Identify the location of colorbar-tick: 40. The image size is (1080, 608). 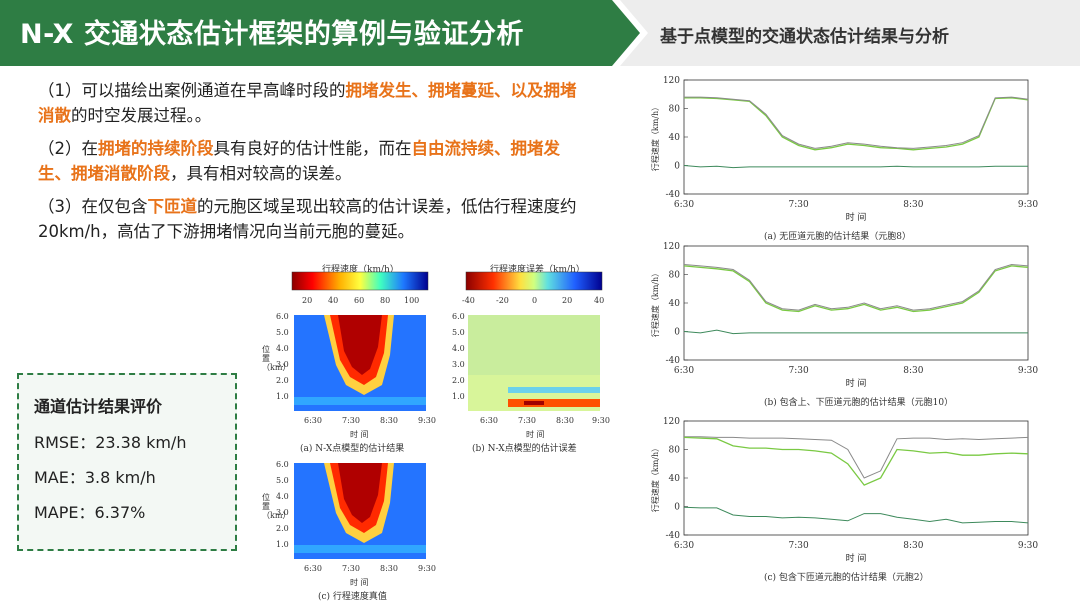
(599, 300).